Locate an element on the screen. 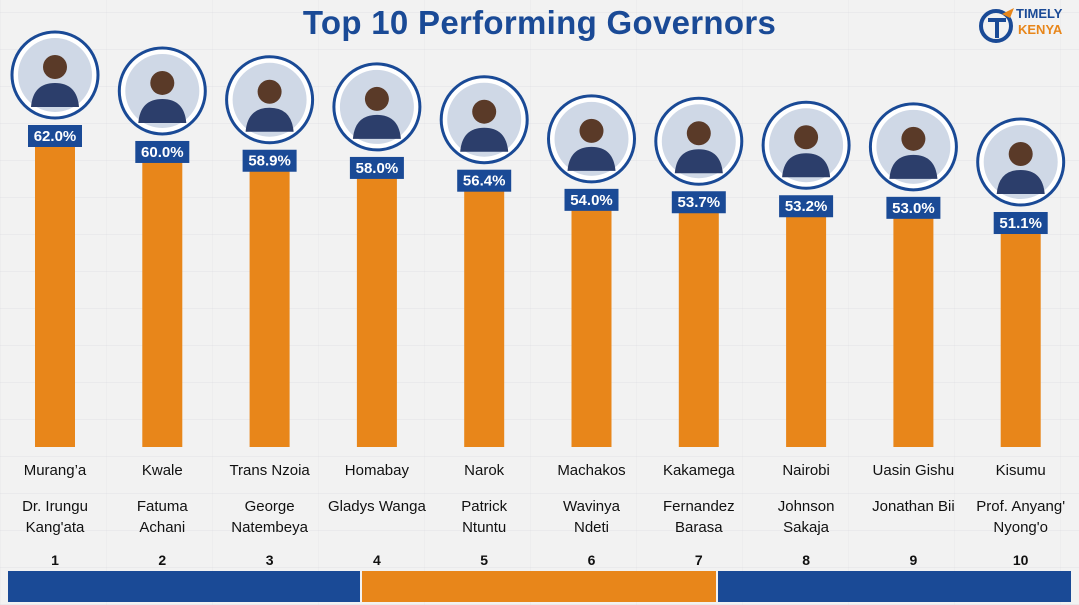  value-label-4: 58.0% is located at coordinates (377, 168).